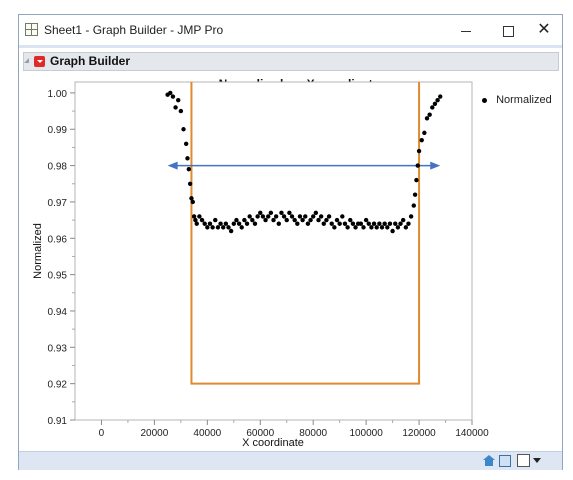  I want to click on y-tick-label: 0.99, so click(58, 130).